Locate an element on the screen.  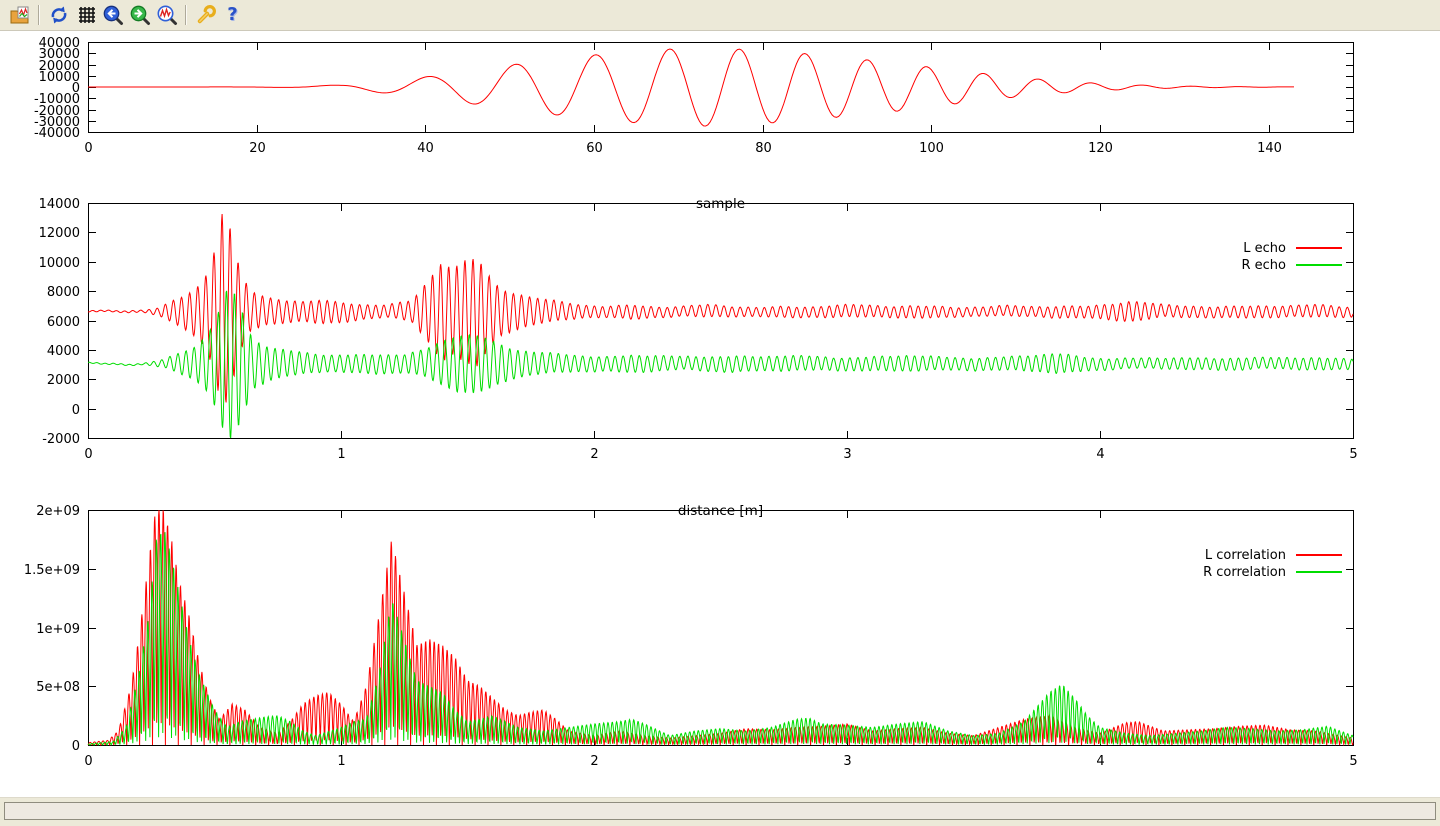
copy-plot-icon is located at coordinates (19, 15).